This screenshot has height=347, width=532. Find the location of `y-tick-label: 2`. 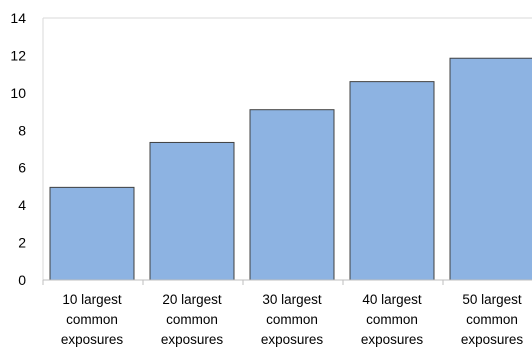

y-tick-label: 2 is located at coordinates (22, 243).